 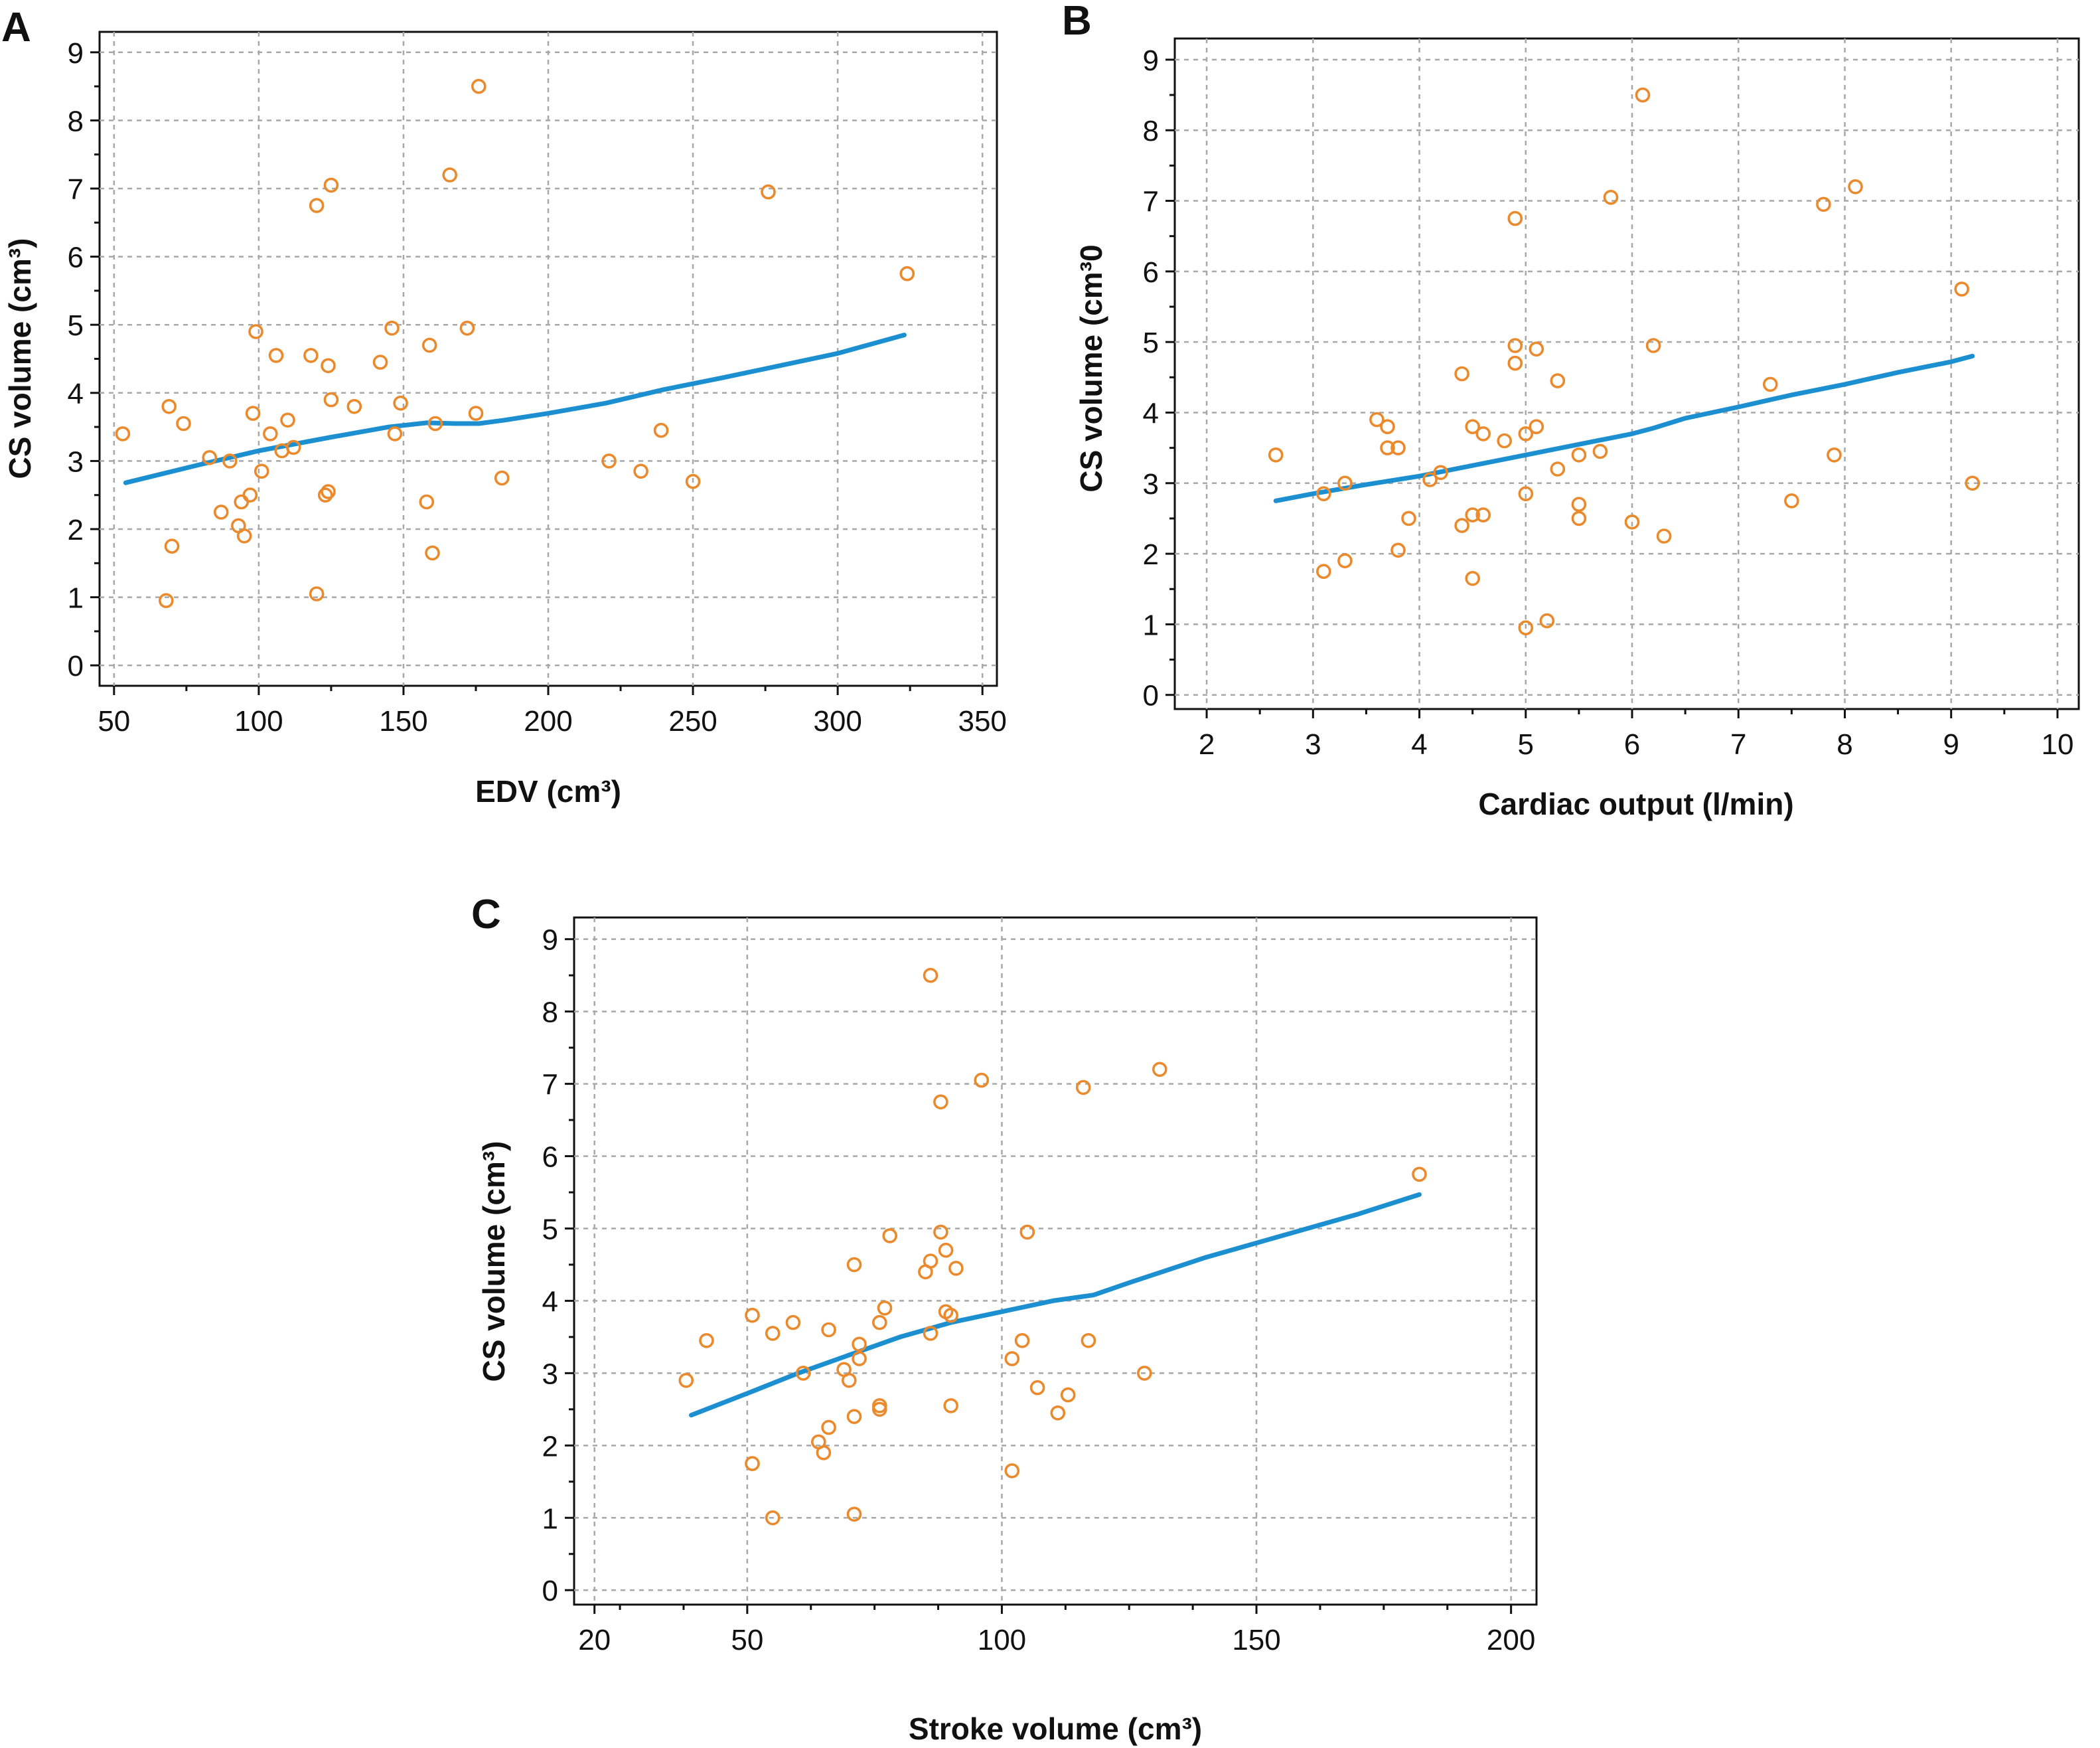 I want to click on panel-b-points, so click(x=1624, y=361).